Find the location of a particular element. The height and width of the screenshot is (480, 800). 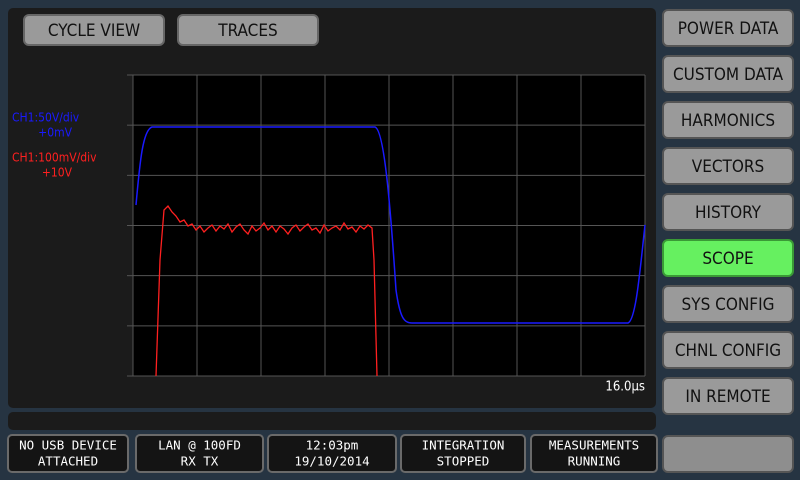

menu-label: CHNL CONFIG is located at coordinates (728, 351).